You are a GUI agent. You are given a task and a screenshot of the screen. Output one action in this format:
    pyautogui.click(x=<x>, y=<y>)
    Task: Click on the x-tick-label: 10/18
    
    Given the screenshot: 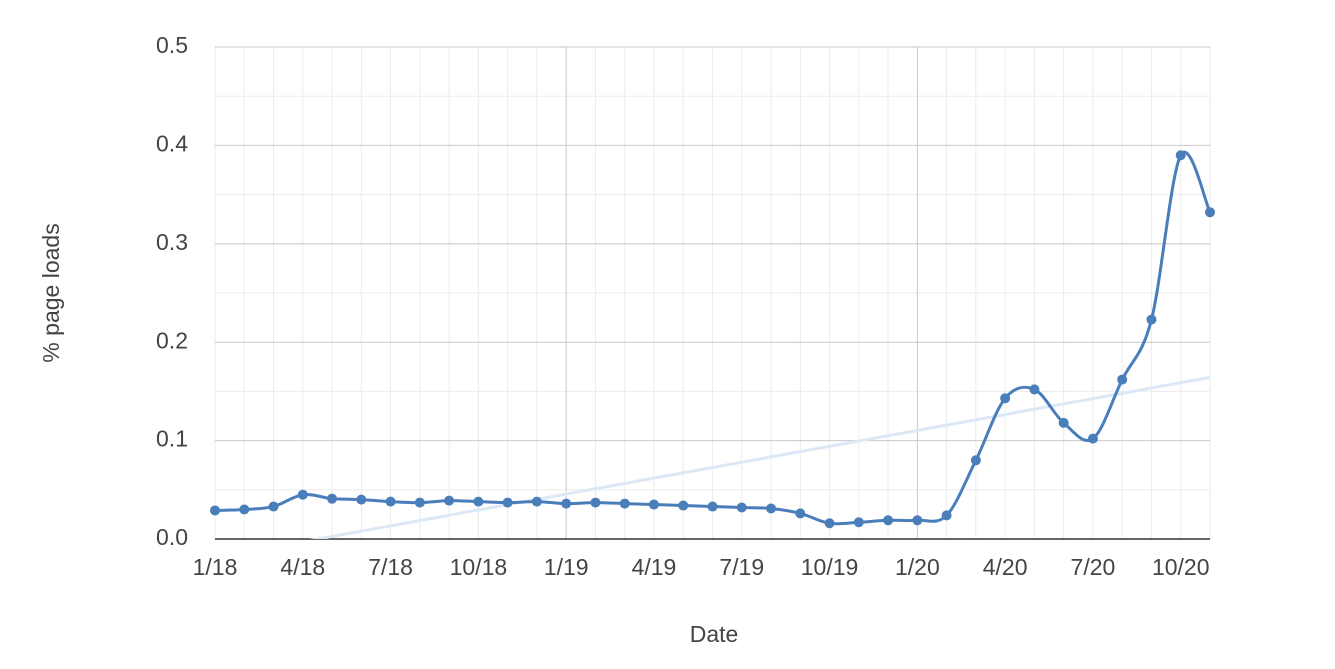 What is the action you would take?
    pyautogui.click(x=479, y=567)
    